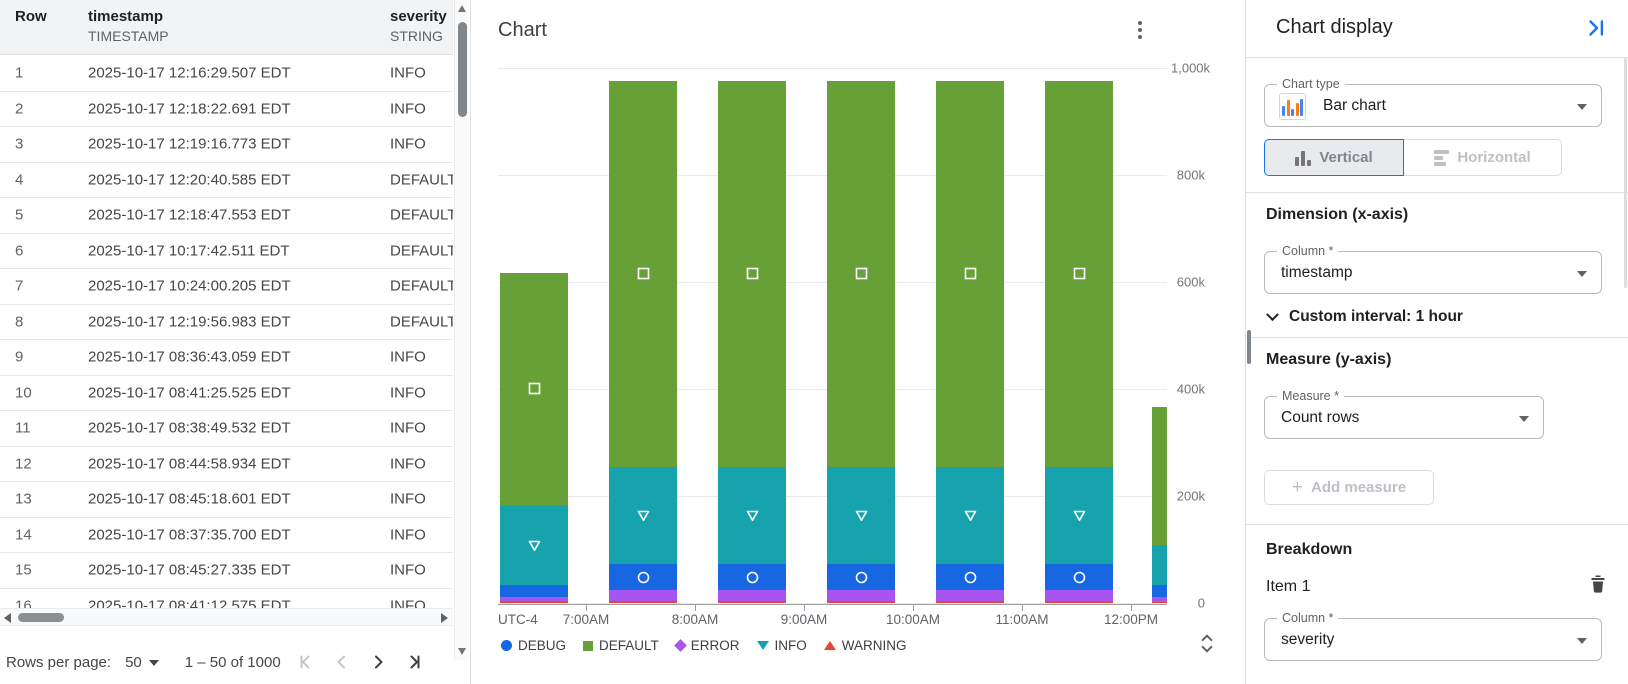 Image resolution: width=1628 pixels, height=684 pixels. Describe the element at coordinates (1433, 102) in the screenshot. I see `chart-type-select: Chart type Bar chart` at that location.